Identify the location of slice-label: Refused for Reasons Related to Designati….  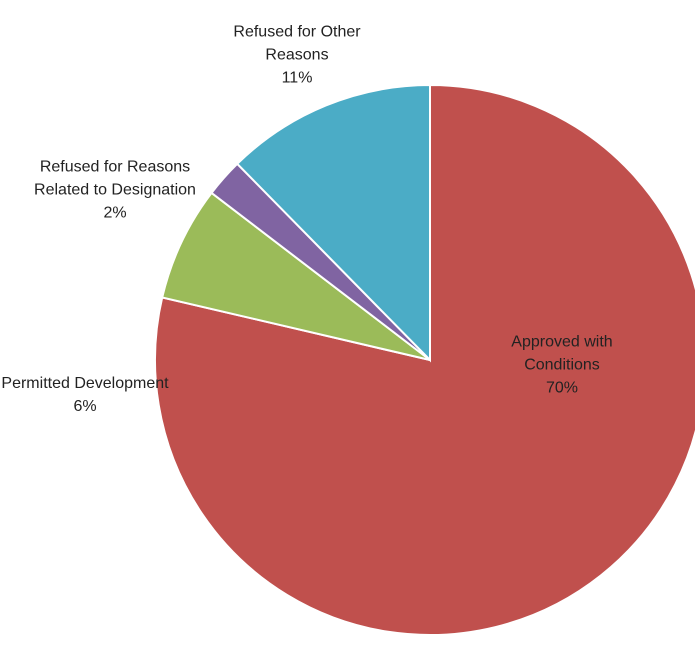
(115, 190).